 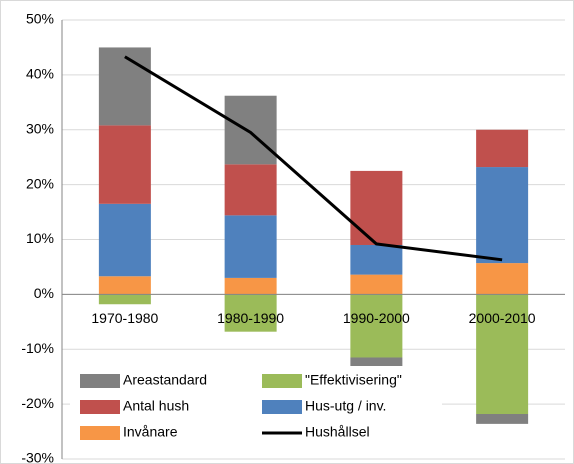 I want to click on x-tick-label: 1990-2000, so click(x=376, y=318).